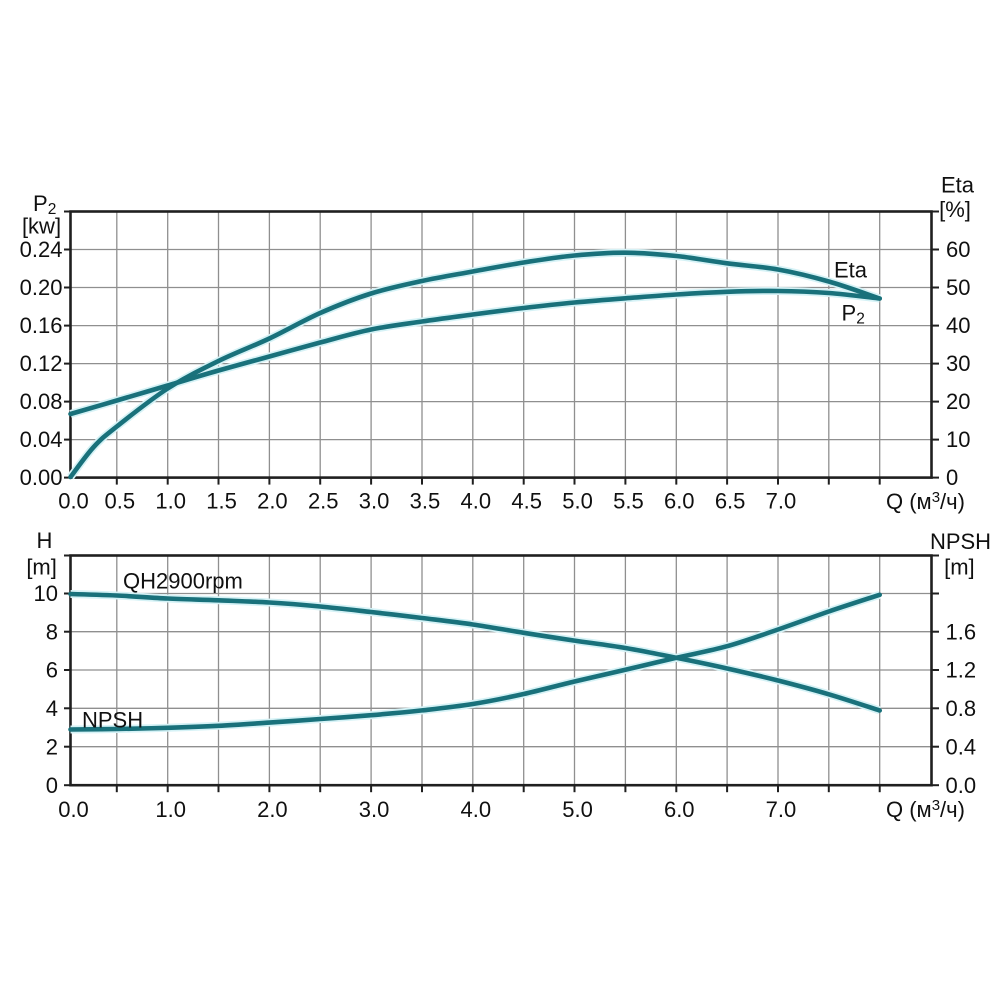  What do you see at coordinates (44, 540) in the screenshot?
I see `svg-text: H` at bounding box center [44, 540].